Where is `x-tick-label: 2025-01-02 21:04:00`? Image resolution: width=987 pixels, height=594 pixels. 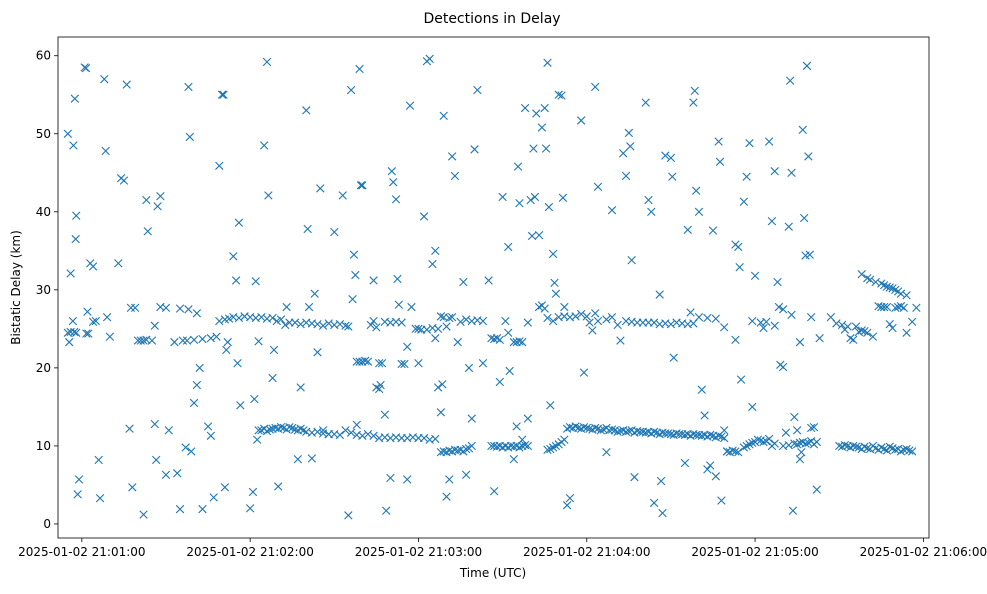 x-tick-label: 2025-01-02 21:04:00 is located at coordinates (586, 552).